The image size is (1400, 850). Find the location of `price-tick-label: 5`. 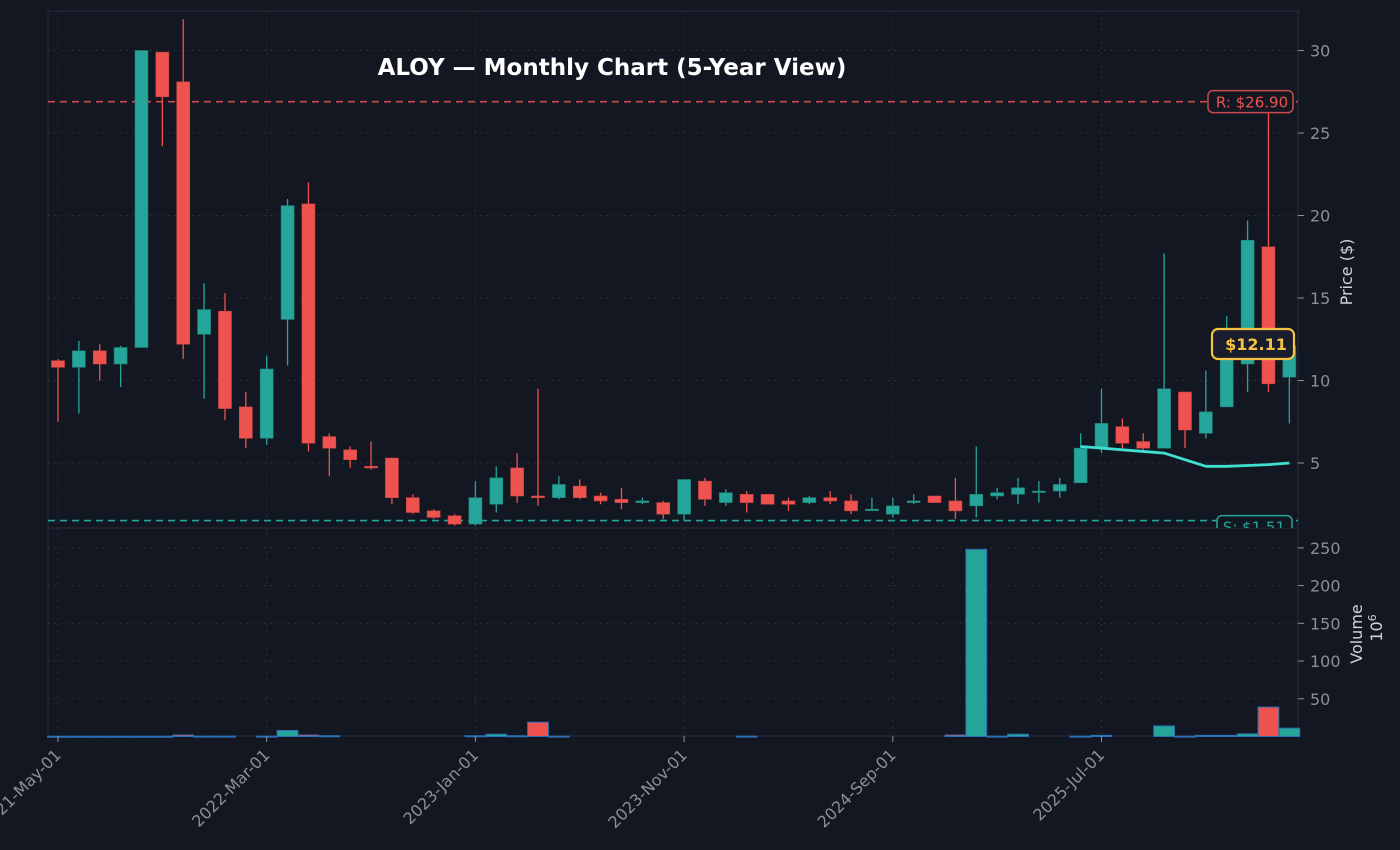

price-tick-label: 5 is located at coordinates (1315, 463).